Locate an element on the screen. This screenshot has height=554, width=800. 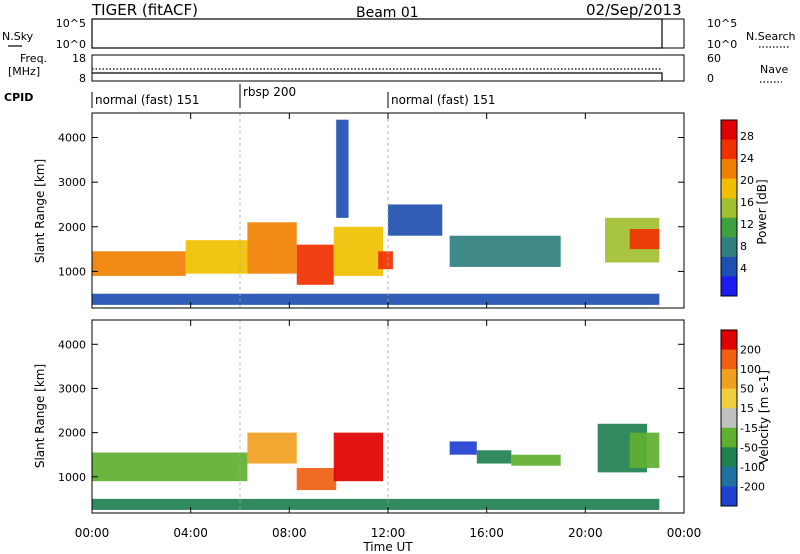
beam-label: Beam 01 is located at coordinates (387, 13).